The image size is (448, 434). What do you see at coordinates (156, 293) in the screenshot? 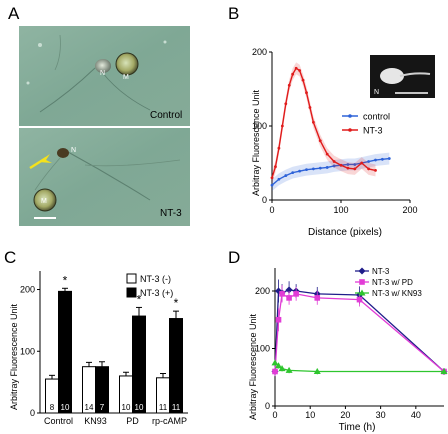
I see `c-legend-label: NT-3 (+)` at bounding box center [156, 293].